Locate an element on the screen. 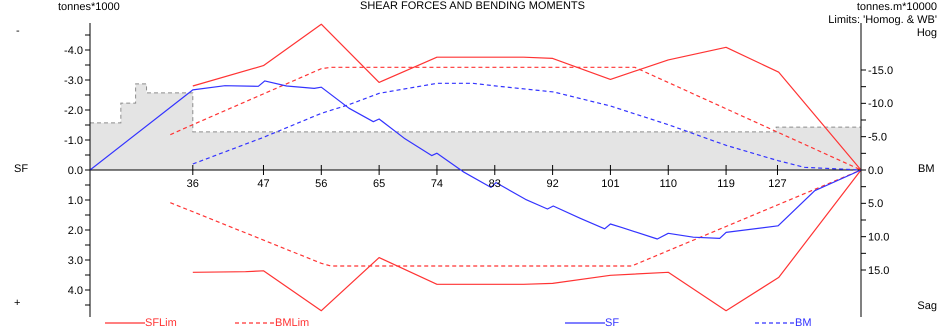 This screenshot has height=329, width=945. y-tick-label: -4.0 is located at coordinates (73, 50).